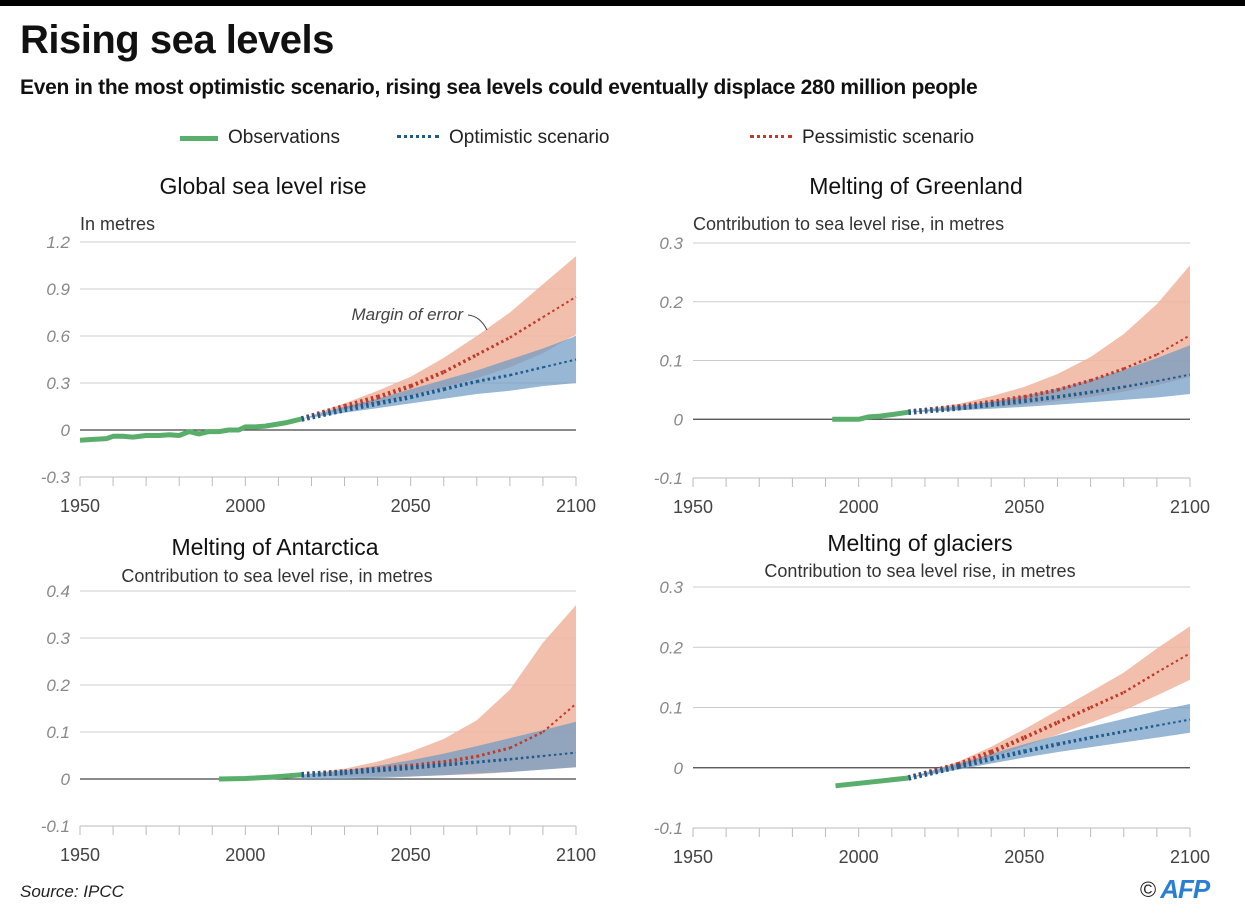 The image size is (1245, 920). I want to click on legend-label-observations: Observations, so click(284, 137).